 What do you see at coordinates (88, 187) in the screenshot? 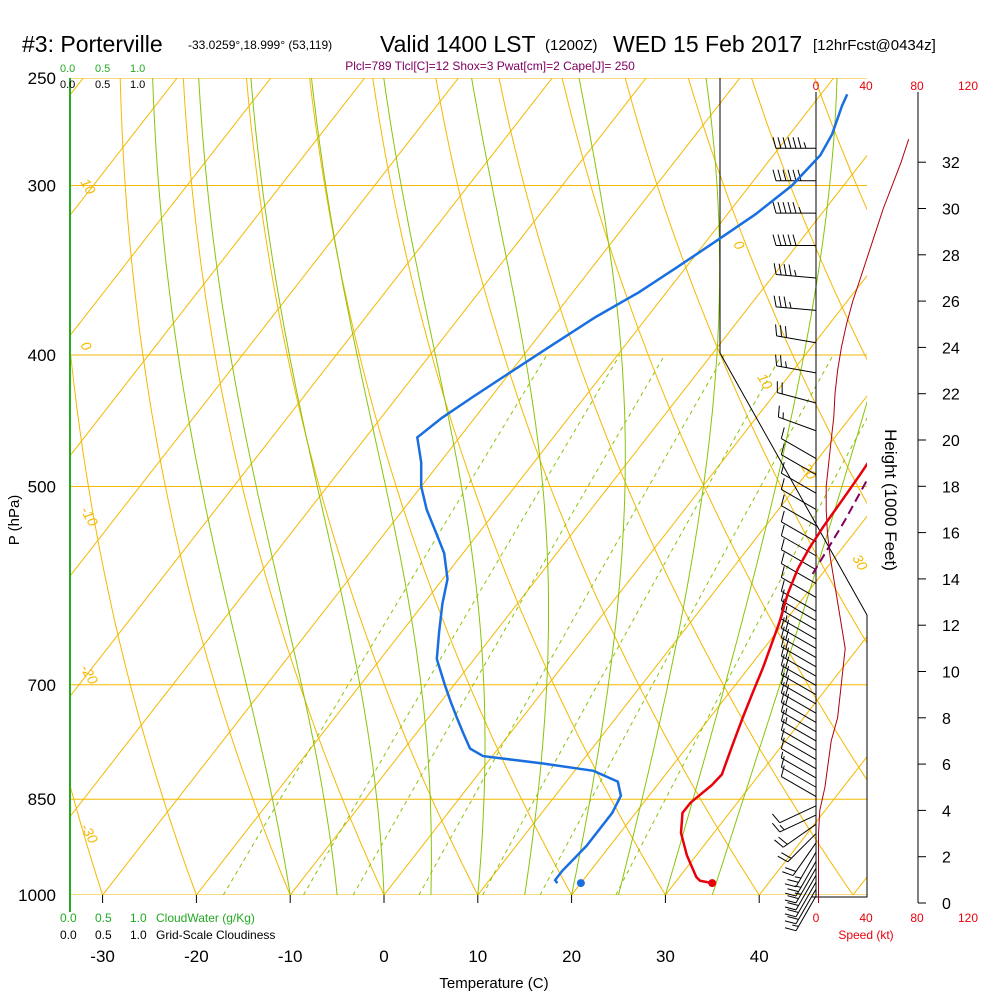
I see `isotherm-label: 10` at bounding box center [88, 187].